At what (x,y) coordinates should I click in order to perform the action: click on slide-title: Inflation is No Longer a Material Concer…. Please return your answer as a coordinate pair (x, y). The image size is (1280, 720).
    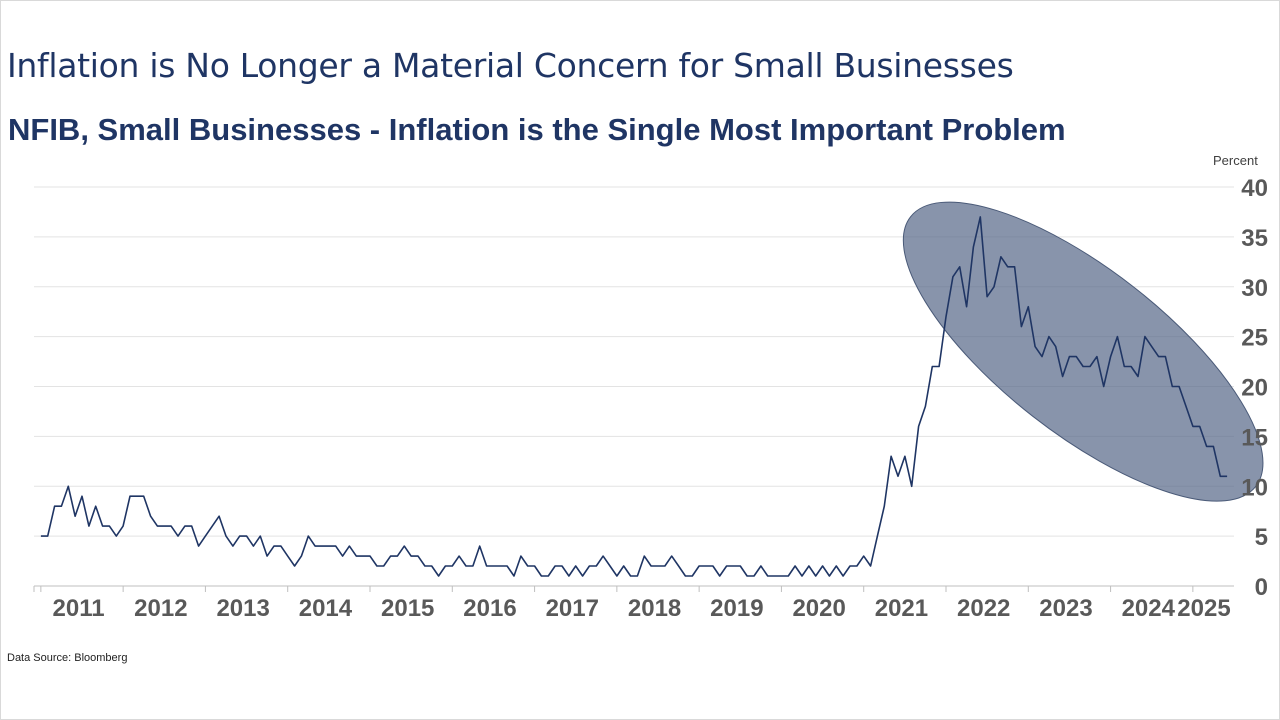
    Looking at the image, I should click on (510, 65).